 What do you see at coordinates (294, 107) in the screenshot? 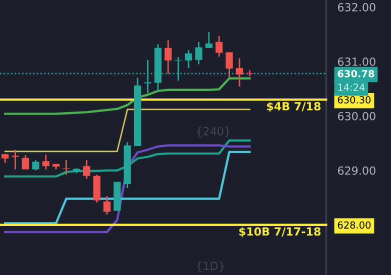
I see `ref-line-label: $4B 7/18` at bounding box center [294, 107].